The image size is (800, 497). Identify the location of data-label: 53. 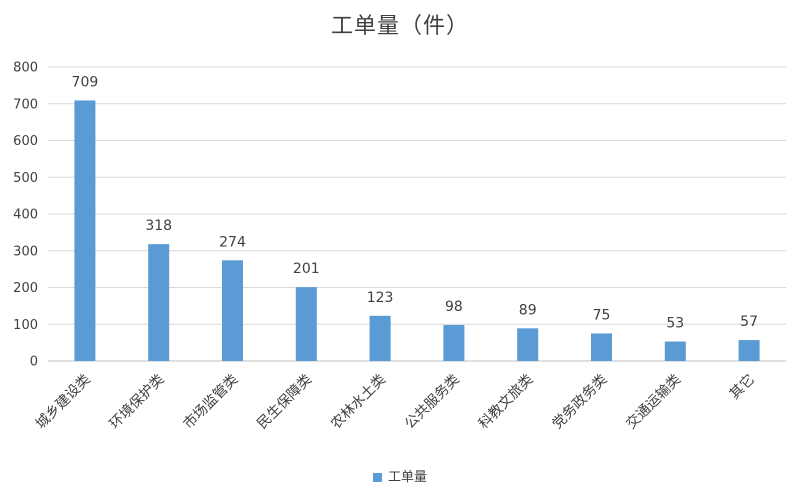
(675, 324).